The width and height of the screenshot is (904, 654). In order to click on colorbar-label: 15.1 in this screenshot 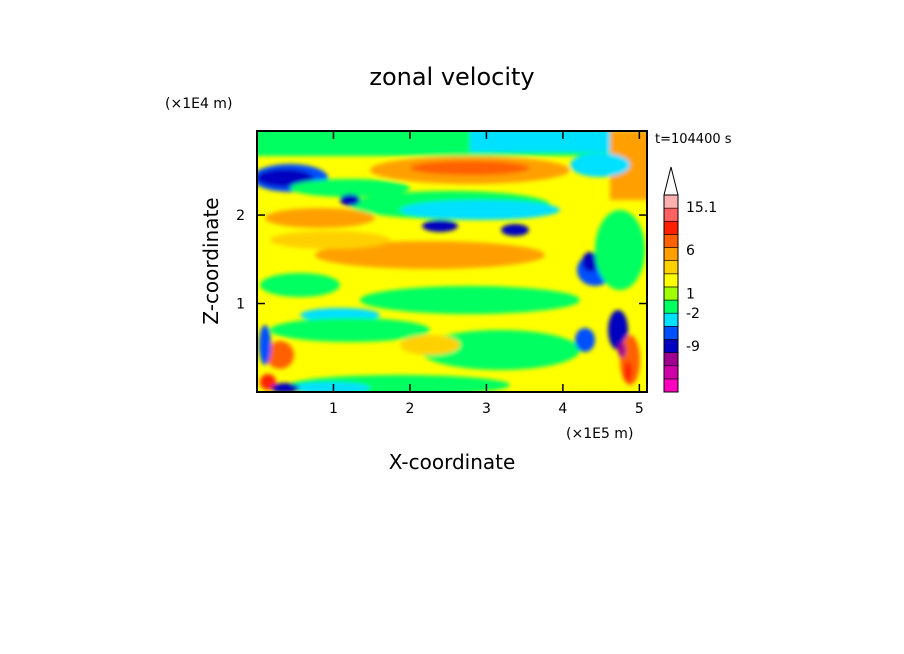, I will do `click(701, 208)`.